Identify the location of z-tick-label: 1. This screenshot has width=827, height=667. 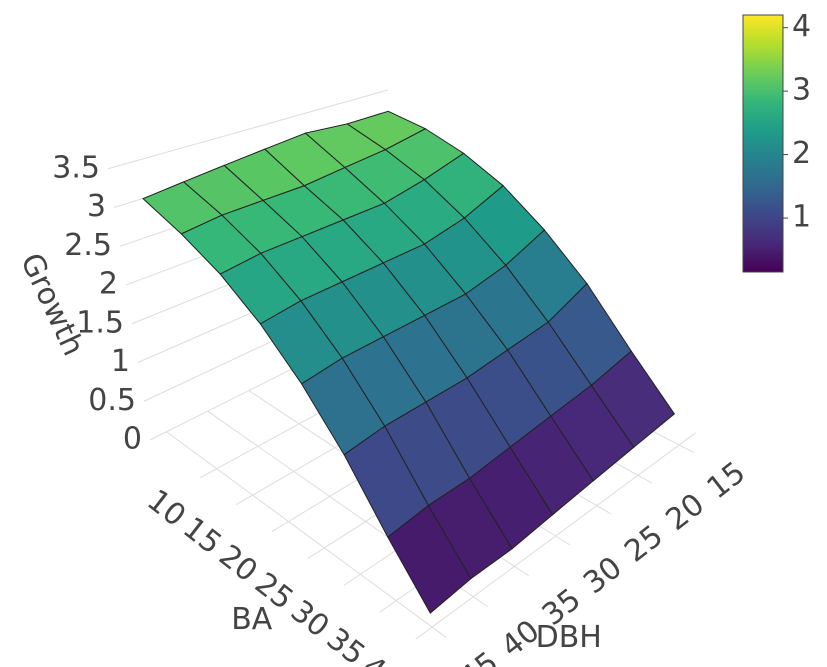
(120, 361).